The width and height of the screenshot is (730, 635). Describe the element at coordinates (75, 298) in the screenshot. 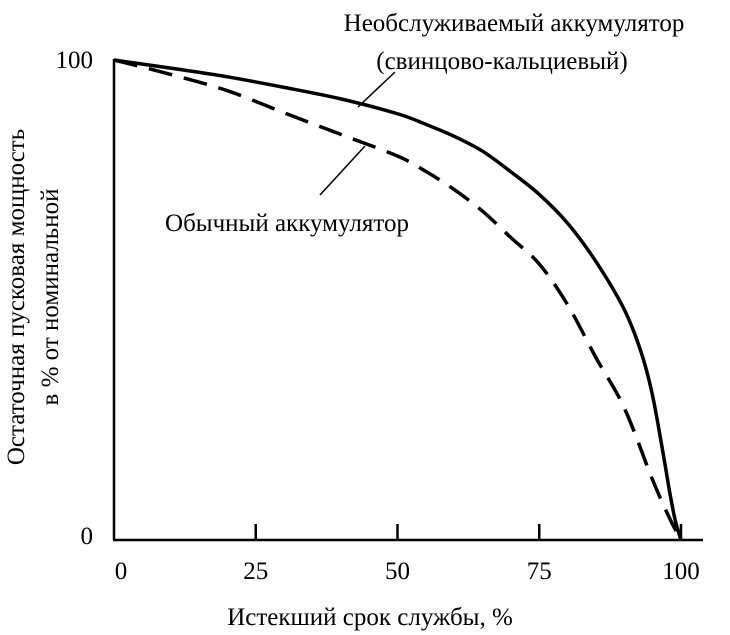

I see `y-ticks: 0 100` at that location.